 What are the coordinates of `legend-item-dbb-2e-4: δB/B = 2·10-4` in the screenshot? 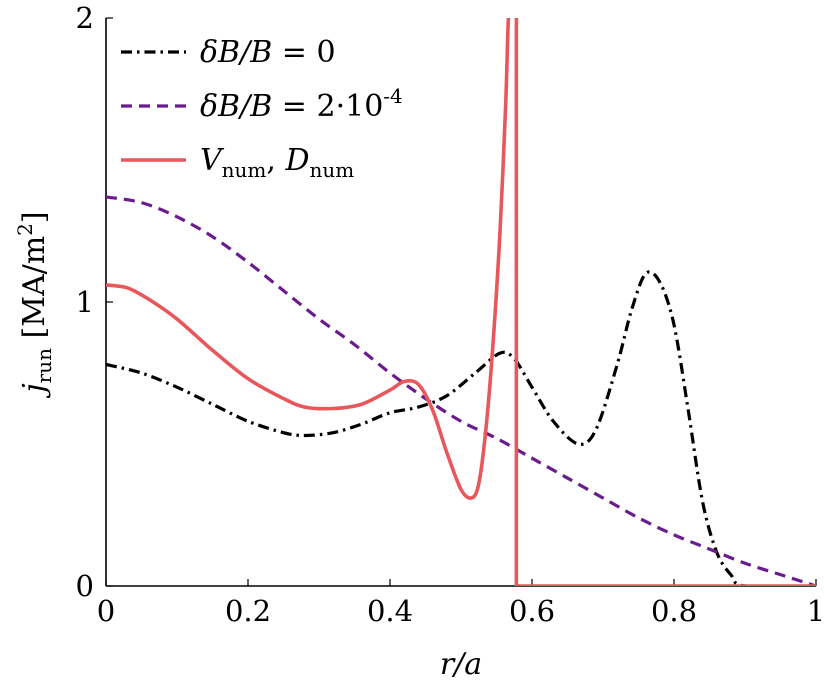 It's located at (262, 104).